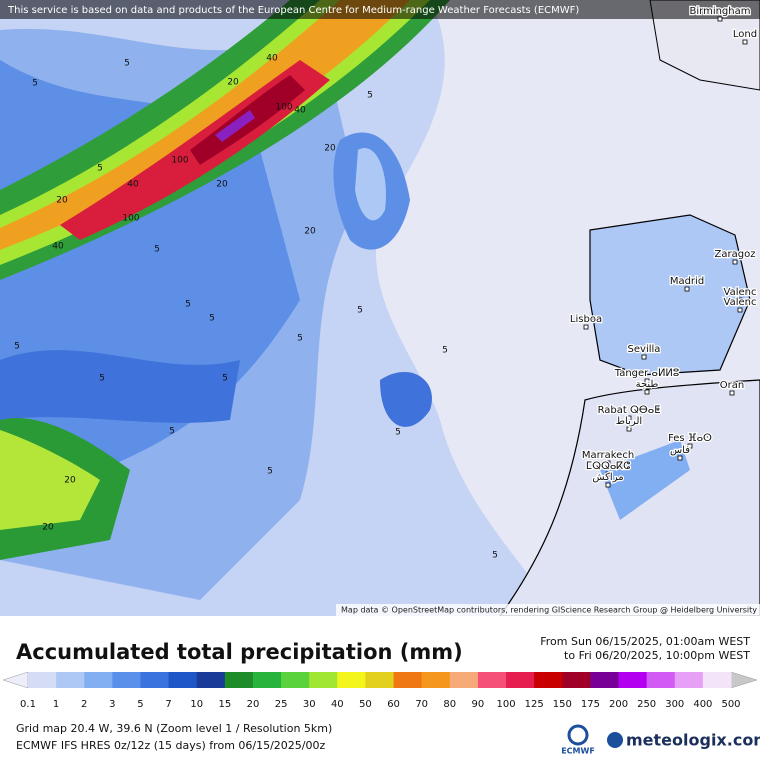 The height and width of the screenshot is (764, 760). What do you see at coordinates (56, 704) in the screenshot?
I see `legend-label: 1` at bounding box center [56, 704].